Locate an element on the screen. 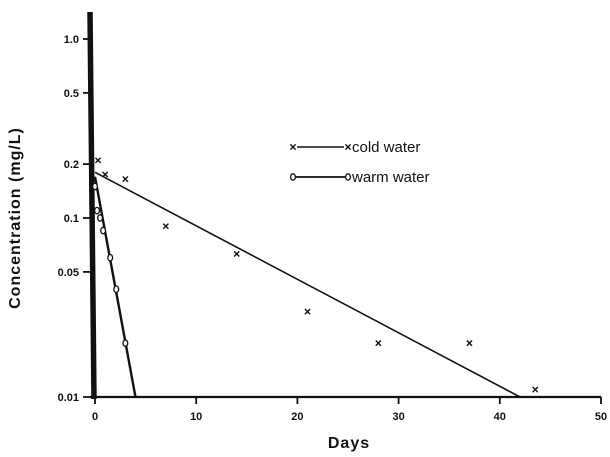 Image resolution: width=610 pixels, height=457 pixels. legend-label-warm-water: warm water is located at coordinates (390, 177).